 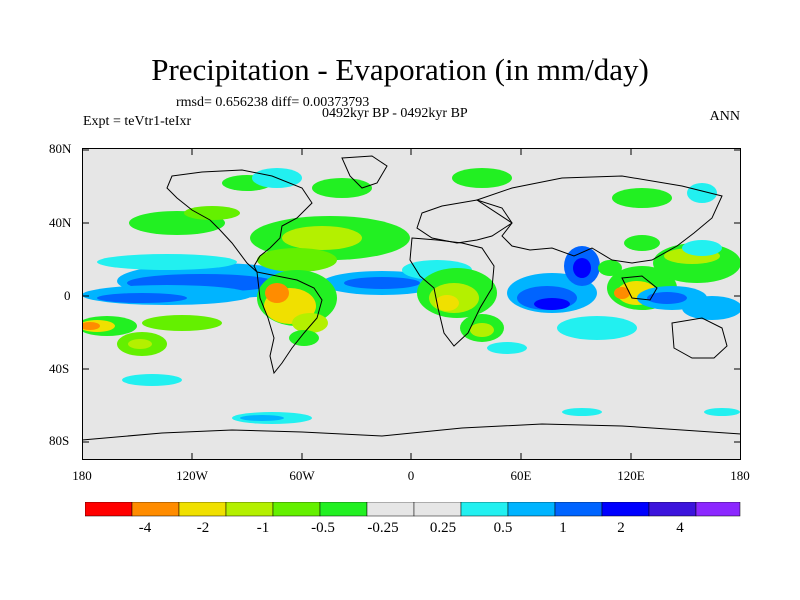 I want to click on europe-coast, so click(x=464, y=221).